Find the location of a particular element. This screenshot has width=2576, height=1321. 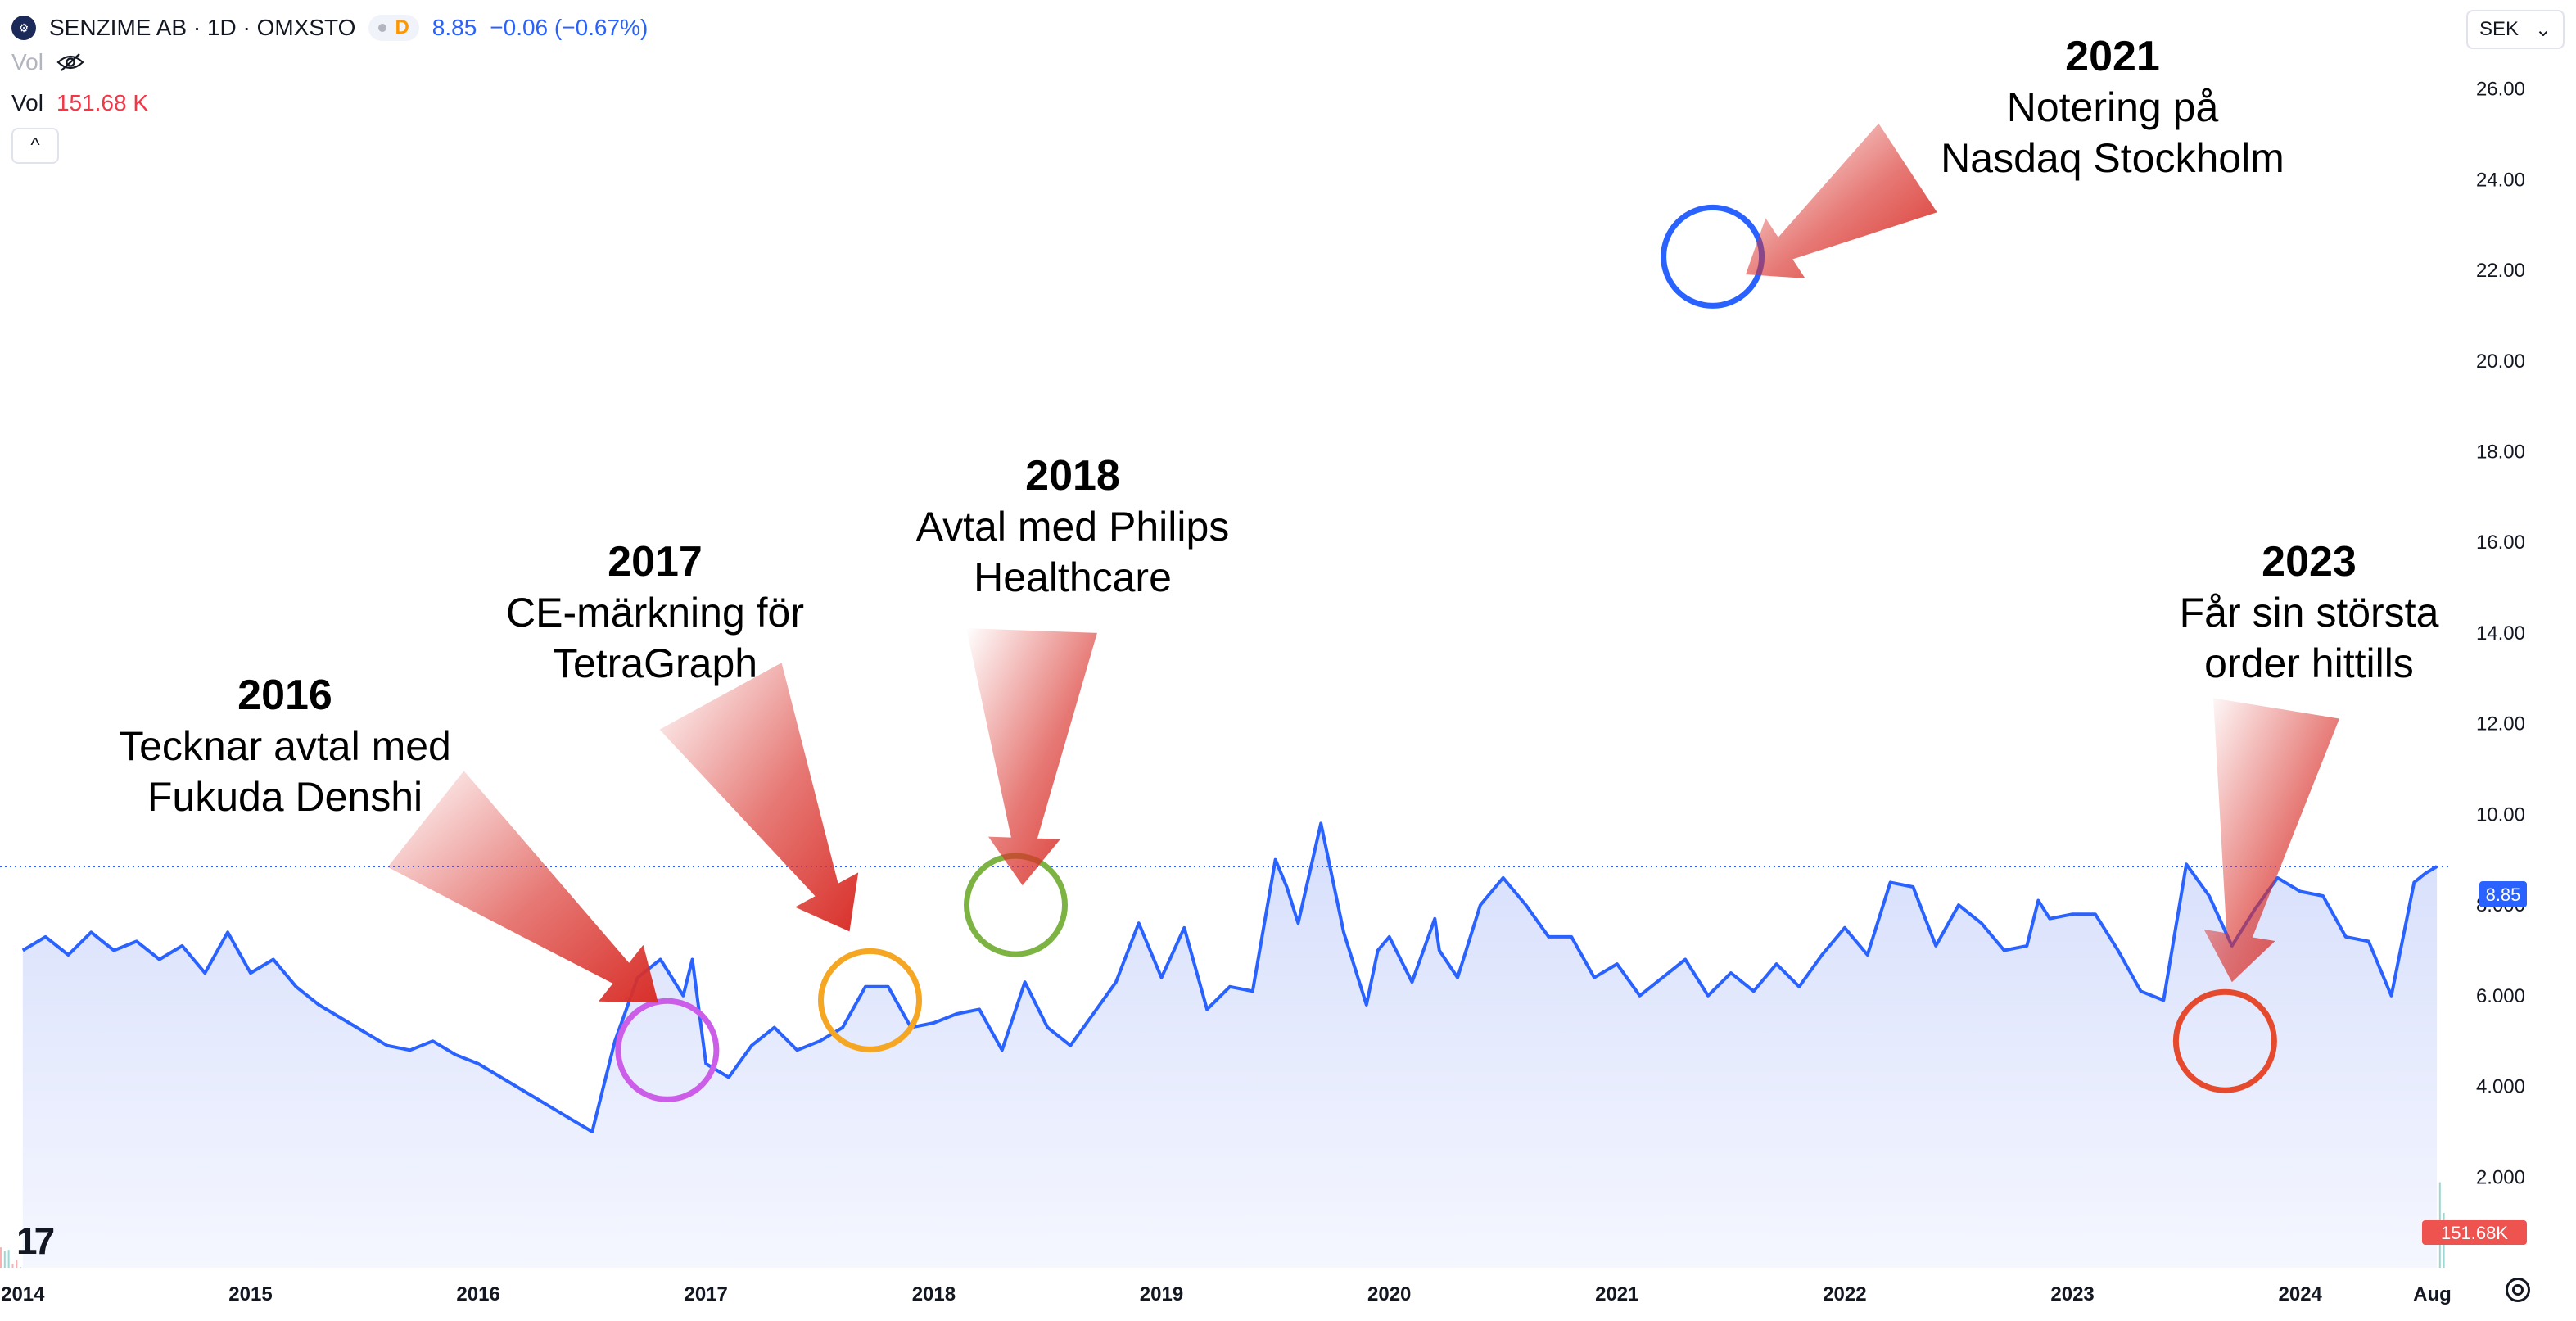

annotation-year: 2018 is located at coordinates (1072, 476).